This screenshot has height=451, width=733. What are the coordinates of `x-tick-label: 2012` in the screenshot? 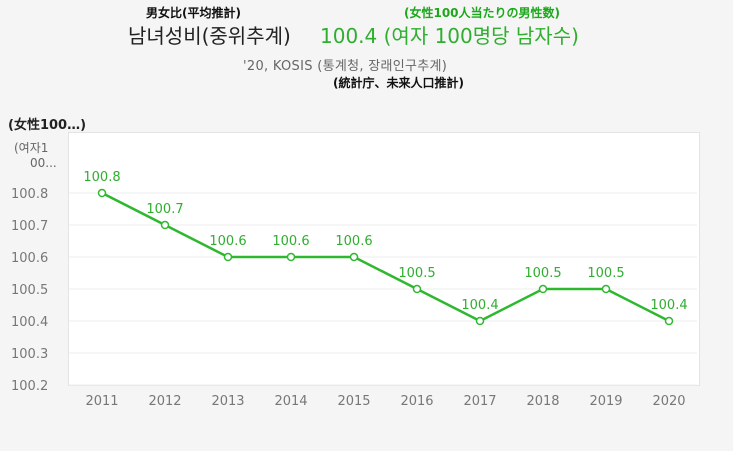 It's located at (164, 401).